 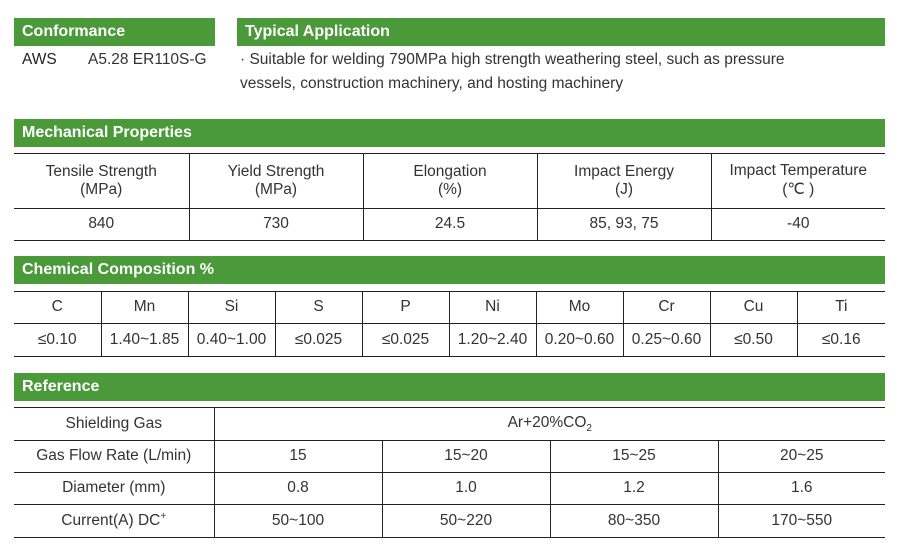 What do you see at coordinates (449, 291) in the screenshot?
I see `chemical-top-rule` at bounding box center [449, 291].